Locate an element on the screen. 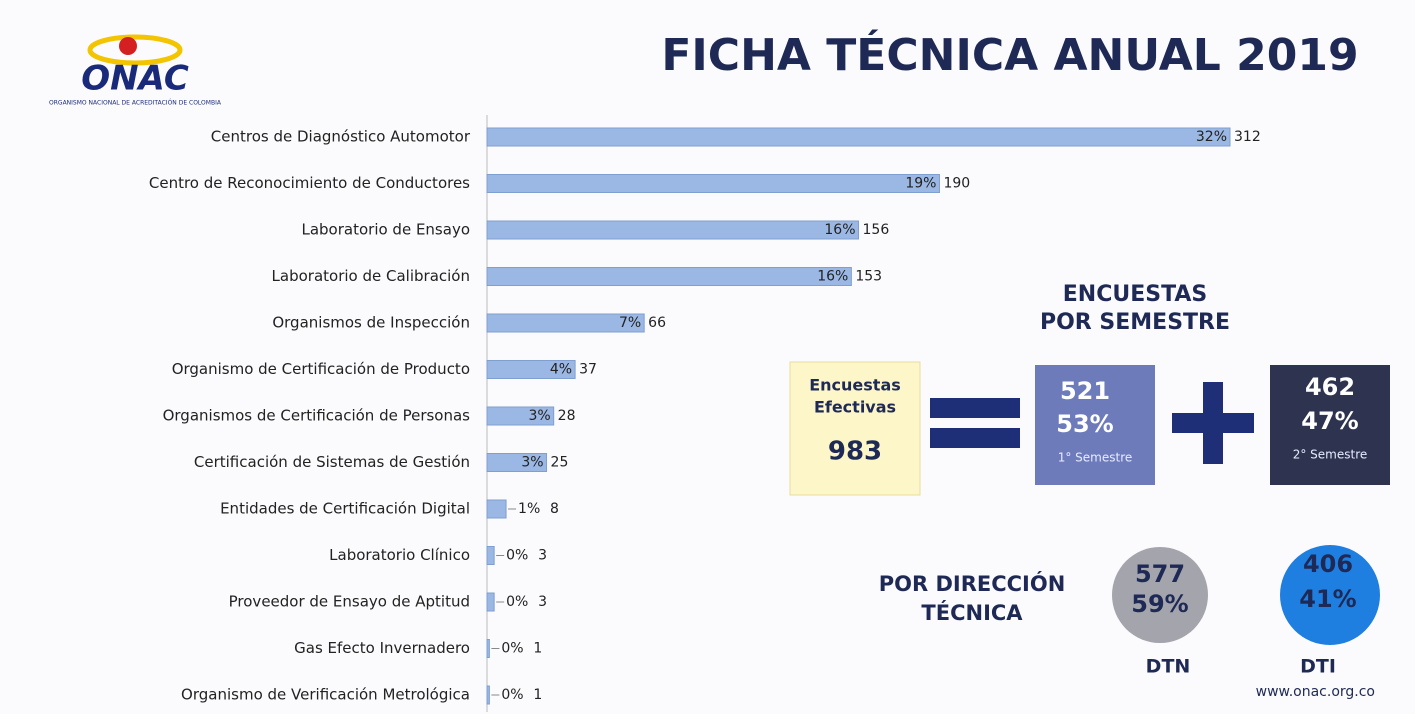  y-tick-label: Entidades de Certificación Digital is located at coordinates (345, 509).